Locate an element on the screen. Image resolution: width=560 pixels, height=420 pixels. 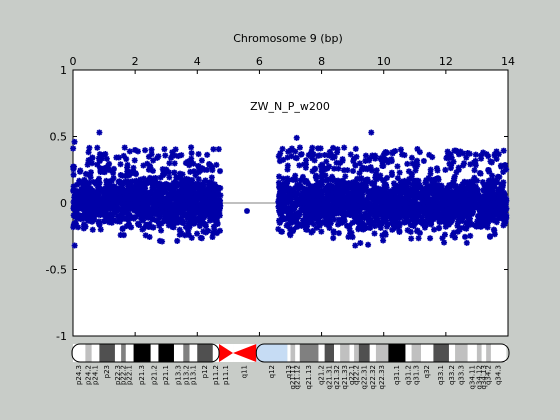
ideogram-band-label: p23 is located at coordinates (107, 371).